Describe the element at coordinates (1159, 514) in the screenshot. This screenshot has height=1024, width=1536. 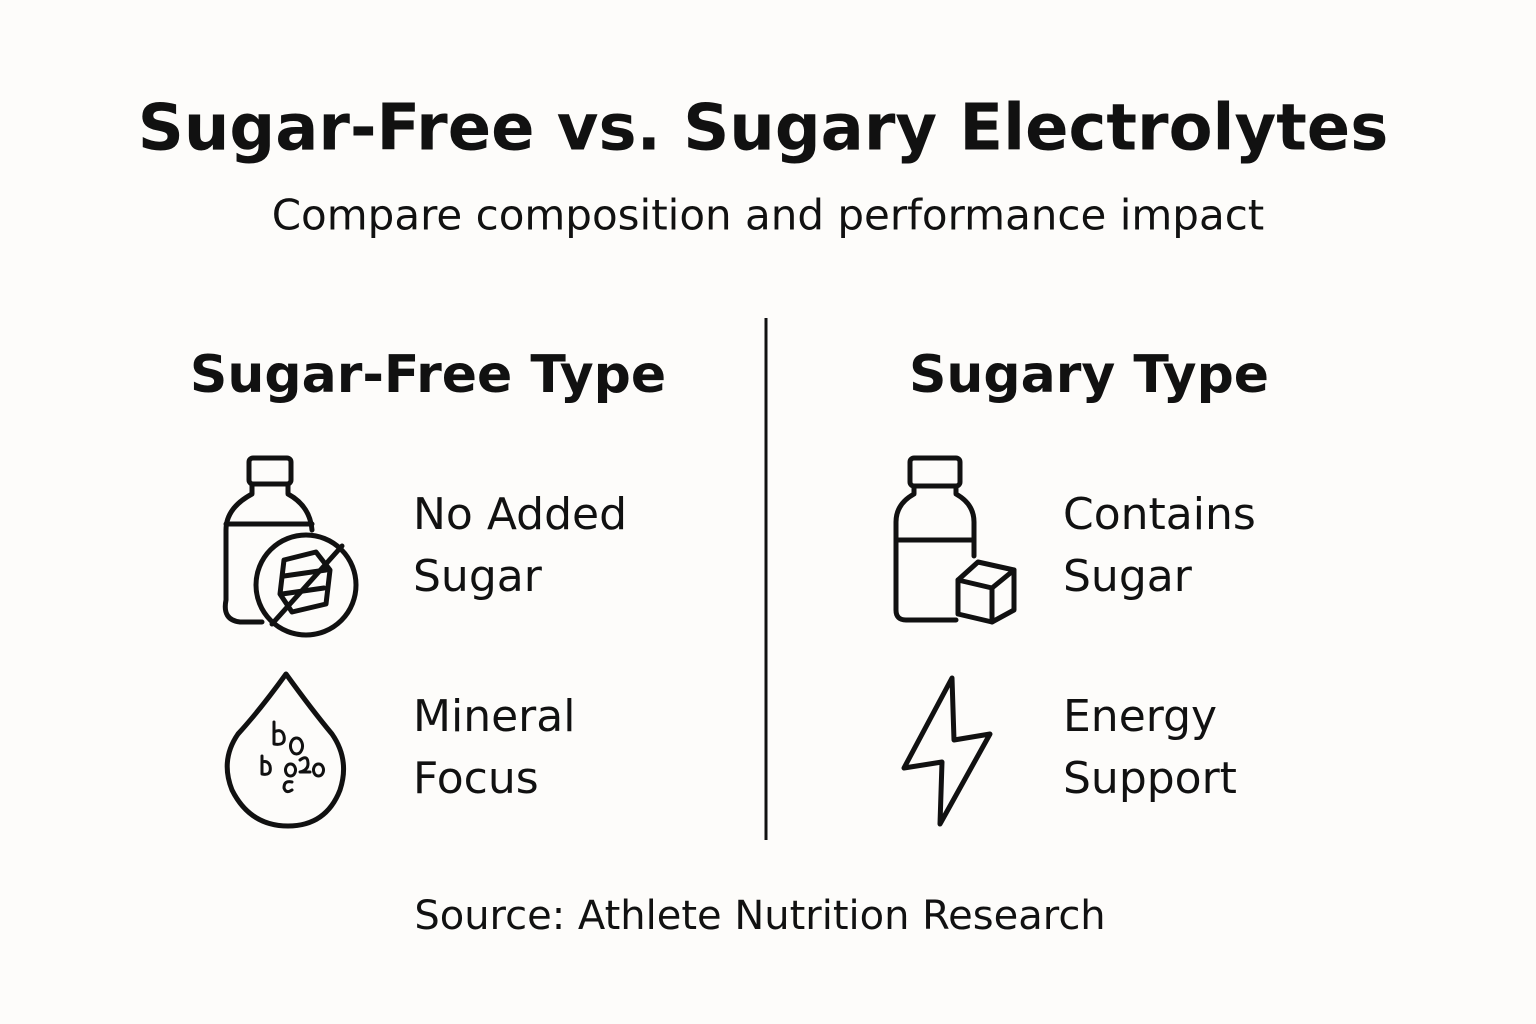
I see `item-label: Contains` at that location.